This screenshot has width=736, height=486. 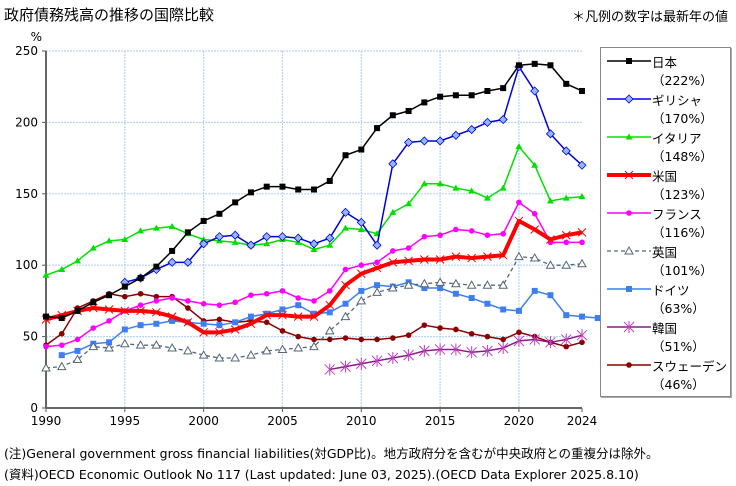 I want to click on legend-latest-value: （63%）, so click(x=678, y=308).